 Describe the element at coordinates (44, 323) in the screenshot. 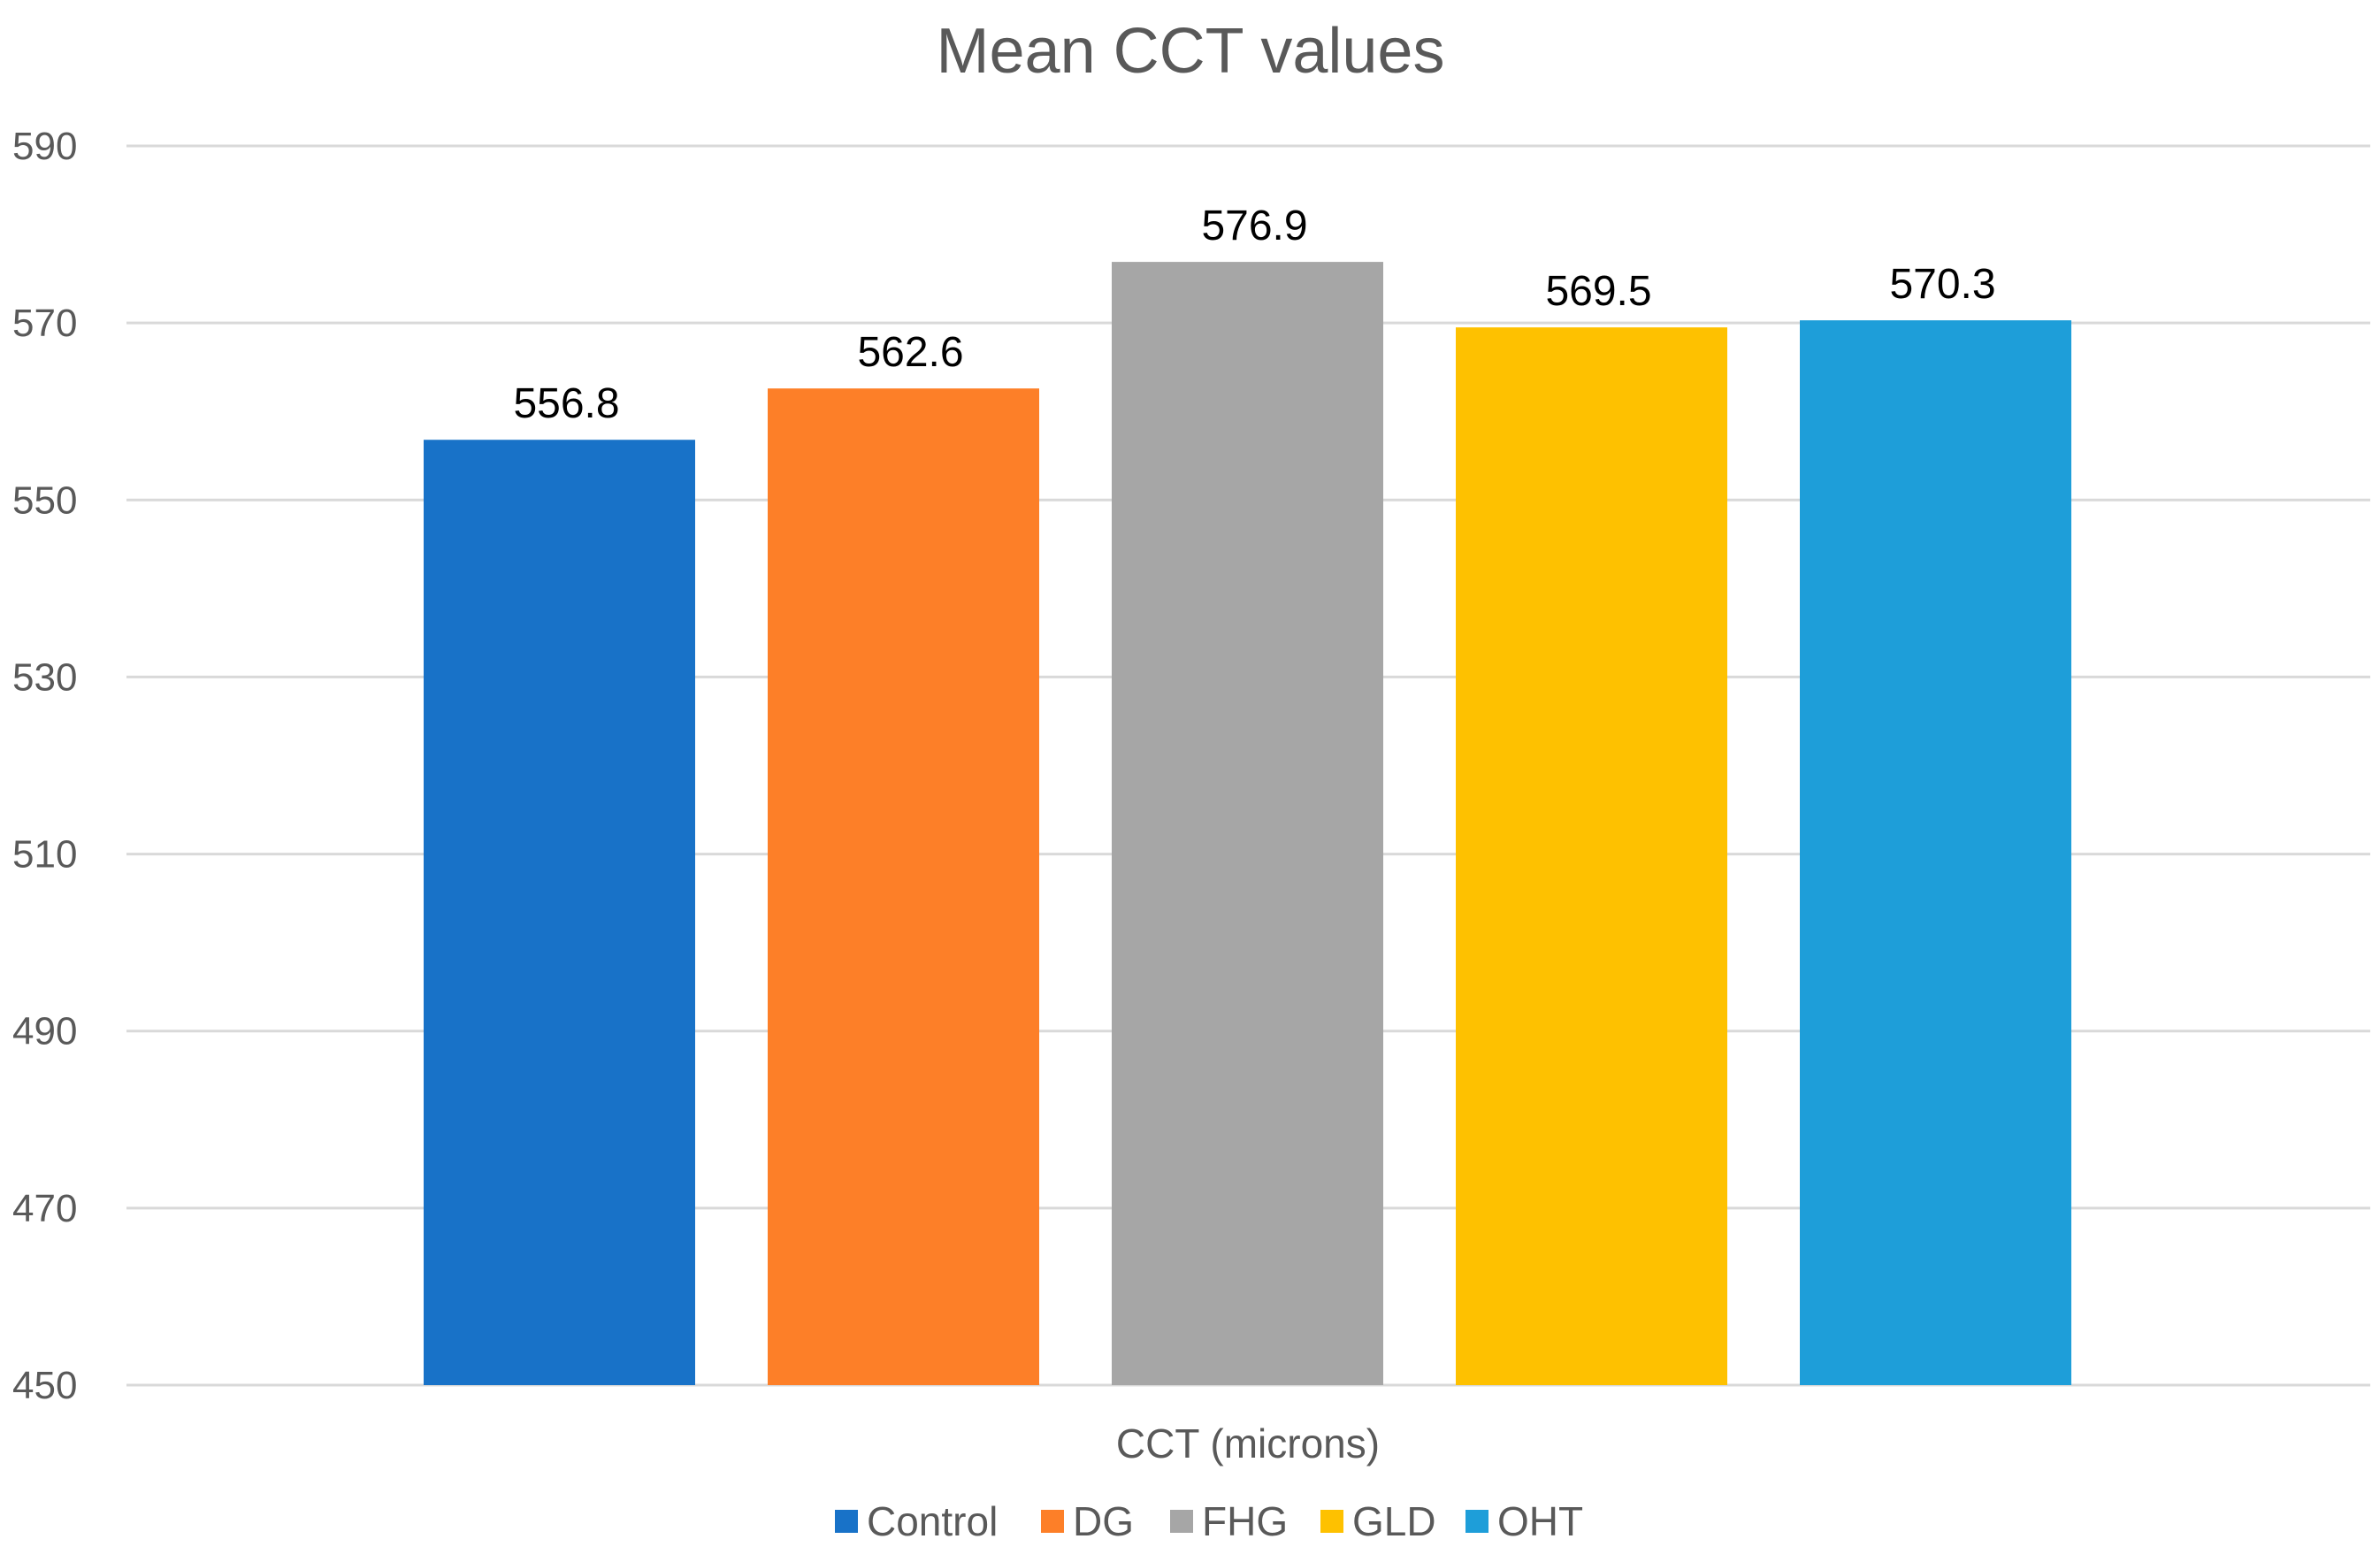

I see `y-tick-label: 570` at that location.